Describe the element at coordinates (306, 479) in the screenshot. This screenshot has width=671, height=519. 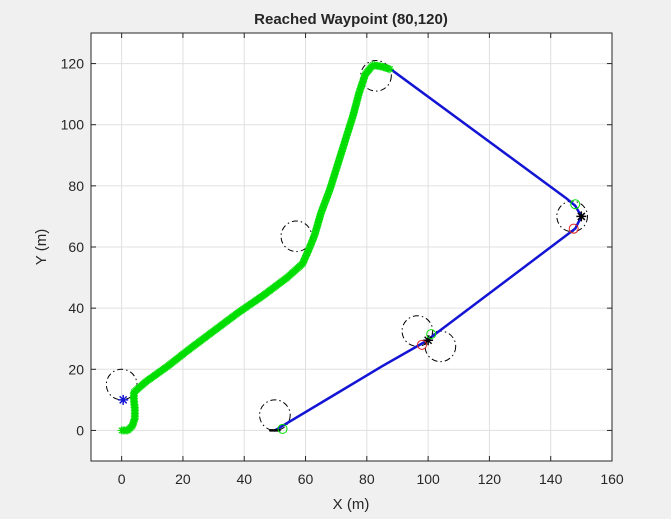
I see `x-tick-label: 60` at that location.